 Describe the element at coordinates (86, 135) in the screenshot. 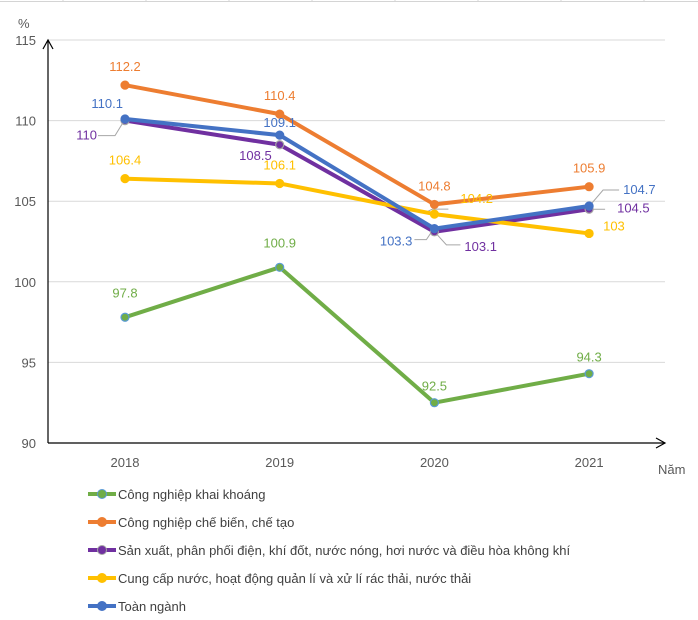

I see `data-label: 110` at that location.